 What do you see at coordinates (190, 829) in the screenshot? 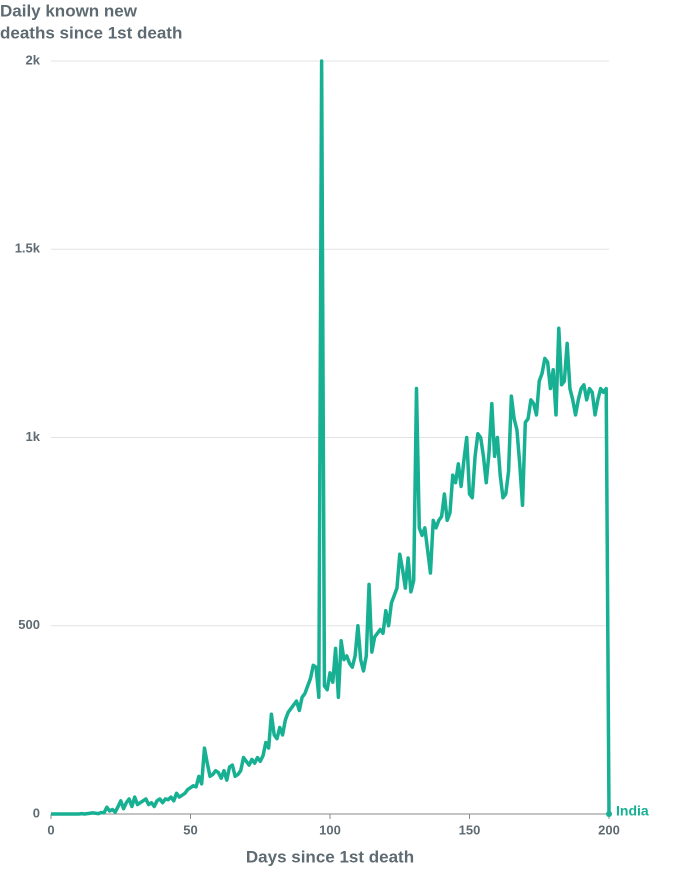
I see `x-tick-label: 50` at bounding box center [190, 829].